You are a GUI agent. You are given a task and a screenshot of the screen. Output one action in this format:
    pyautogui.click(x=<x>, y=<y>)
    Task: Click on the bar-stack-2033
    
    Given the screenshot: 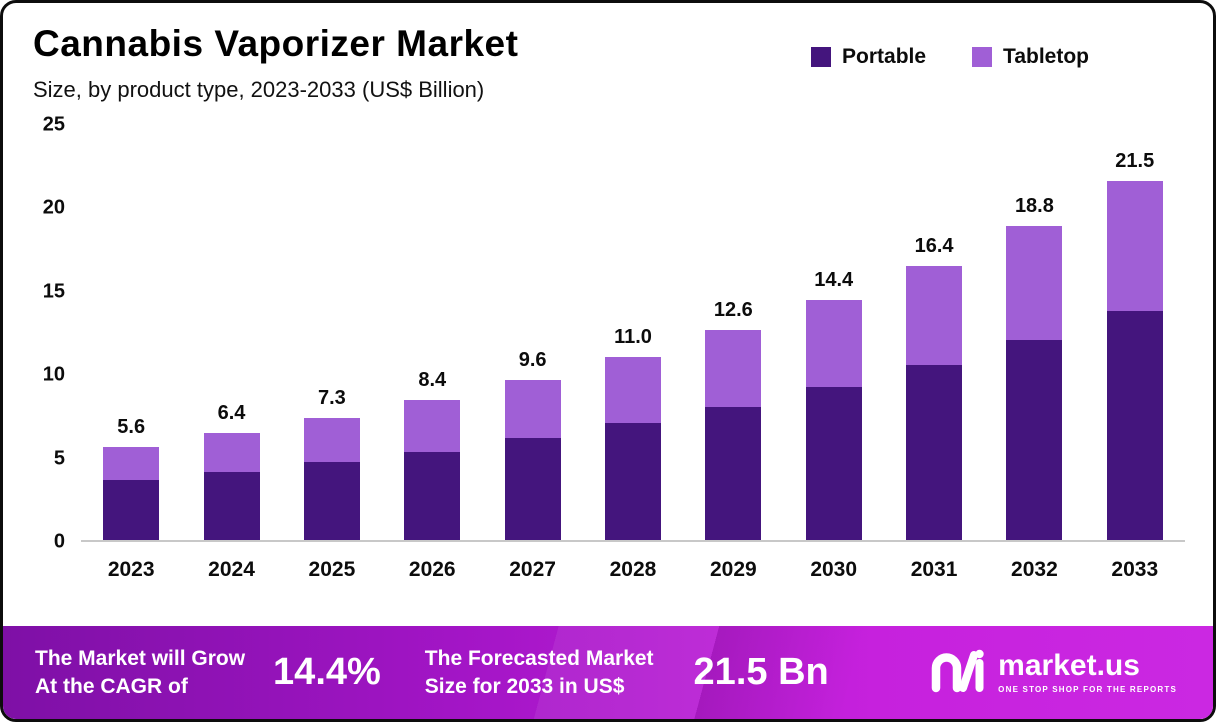 What is the action you would take?
    pyautogui.click(x=1134, y=360)
    